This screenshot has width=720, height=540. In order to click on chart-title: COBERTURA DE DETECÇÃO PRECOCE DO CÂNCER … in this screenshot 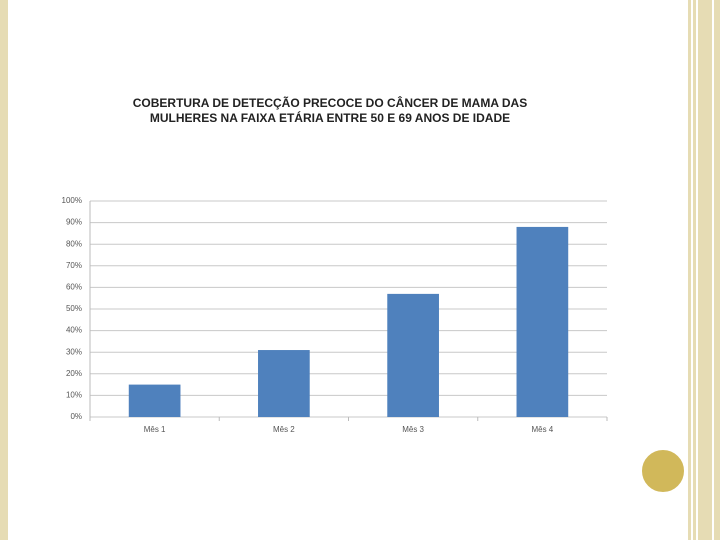, I will do `click(330, 102)`.